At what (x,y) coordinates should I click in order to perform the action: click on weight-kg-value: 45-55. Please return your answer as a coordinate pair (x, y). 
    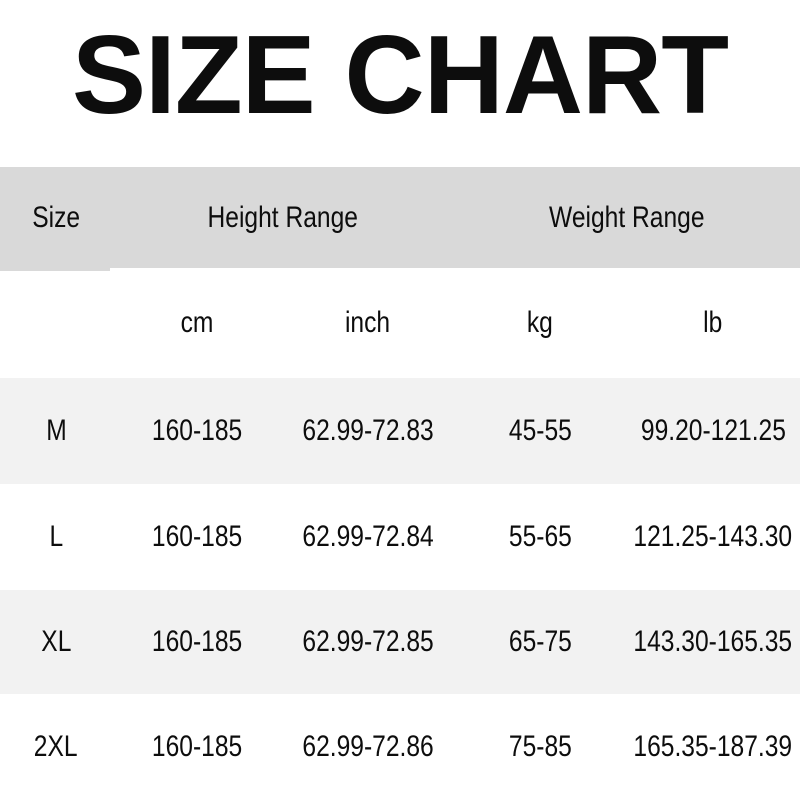
    Looking at the image, I should click on (540, 430).